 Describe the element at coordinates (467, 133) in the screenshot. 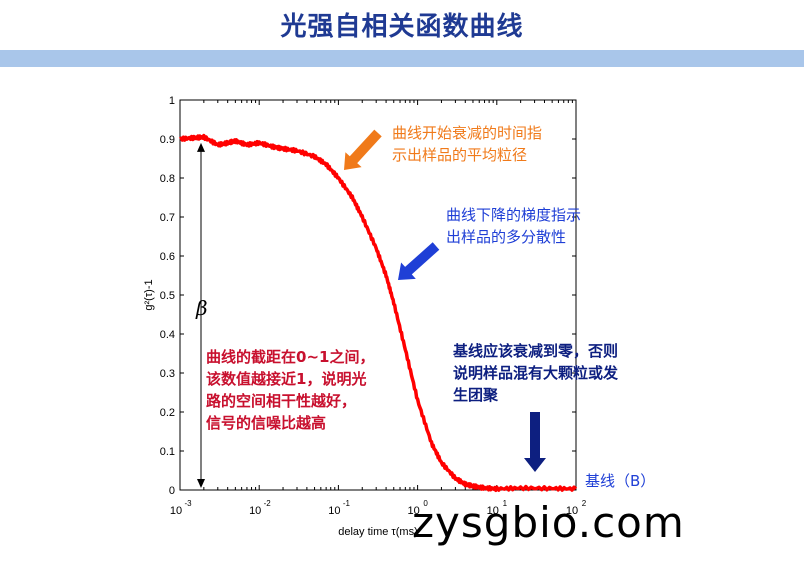

I see `annotation-mean-size-line: 曲线开始衰减的时间指` at that location.